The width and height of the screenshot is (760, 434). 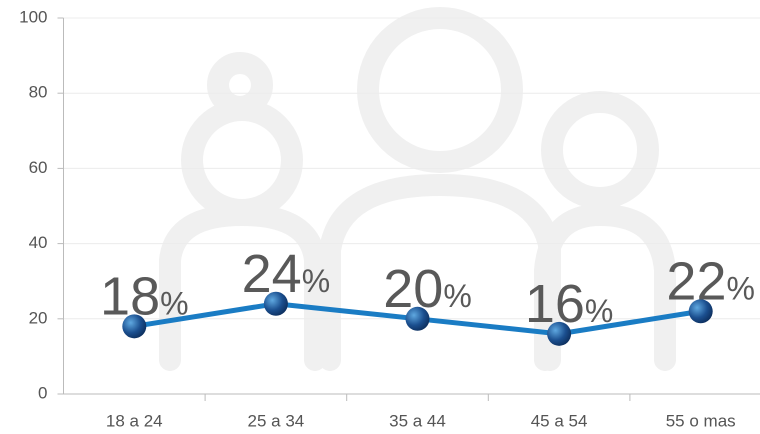 What do you see at coordinates (559, 420) in the screenshot?
I see `x-tick-label: 45 a 54` at bounding box center [559, 420].